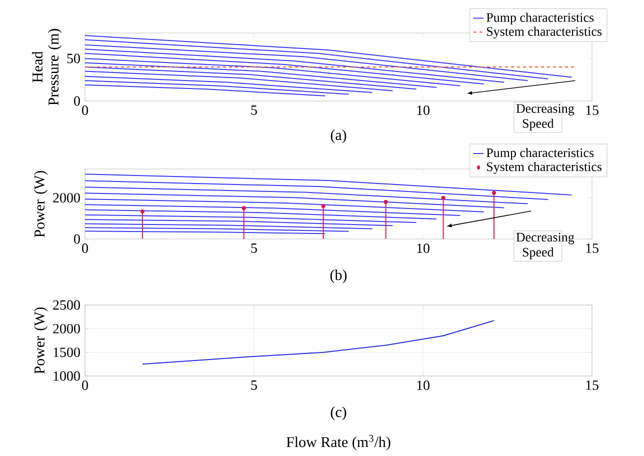 The image size is (644, 456). I want to click on y-axis-title: Head Pressure (m), so click(47, 67).